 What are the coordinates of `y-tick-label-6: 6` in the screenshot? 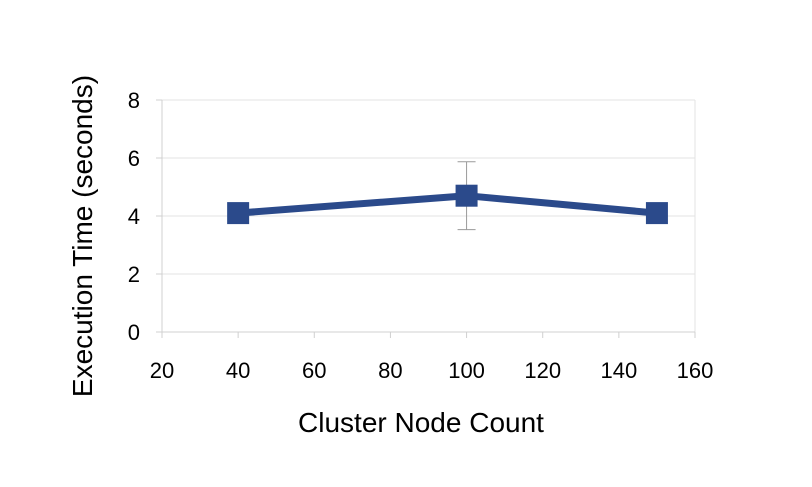 It's located at (134, 158).